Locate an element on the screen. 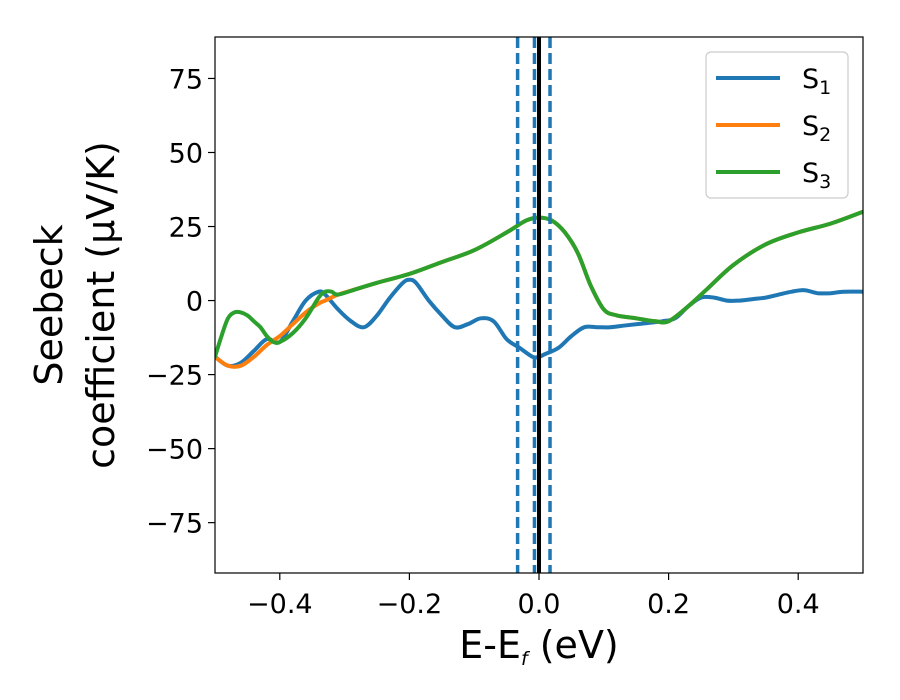 The width and height of the screenshot is (900, 700). y-tick-label: −25 is located at coordinates (174, 376).